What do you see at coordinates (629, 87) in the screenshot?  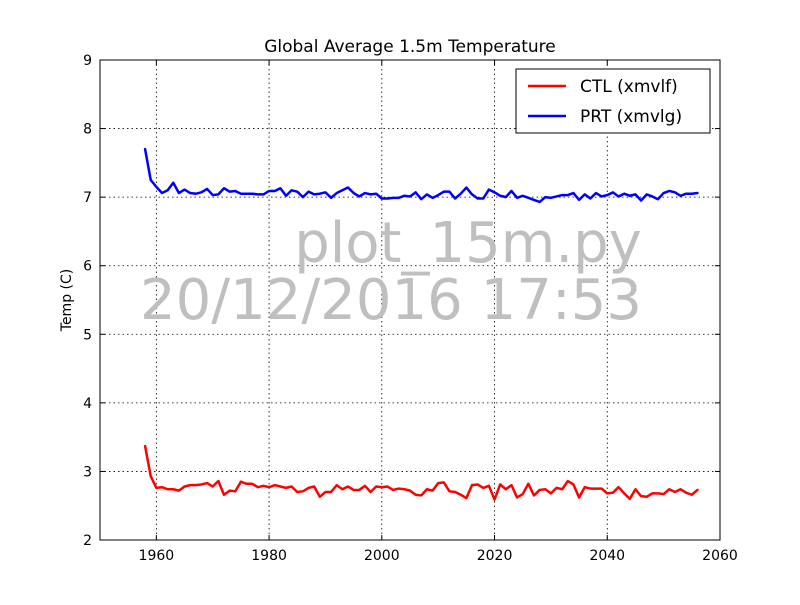 I see `legend-label-ctl: CTL (xmvlf)` at bounding box center [629, 87].